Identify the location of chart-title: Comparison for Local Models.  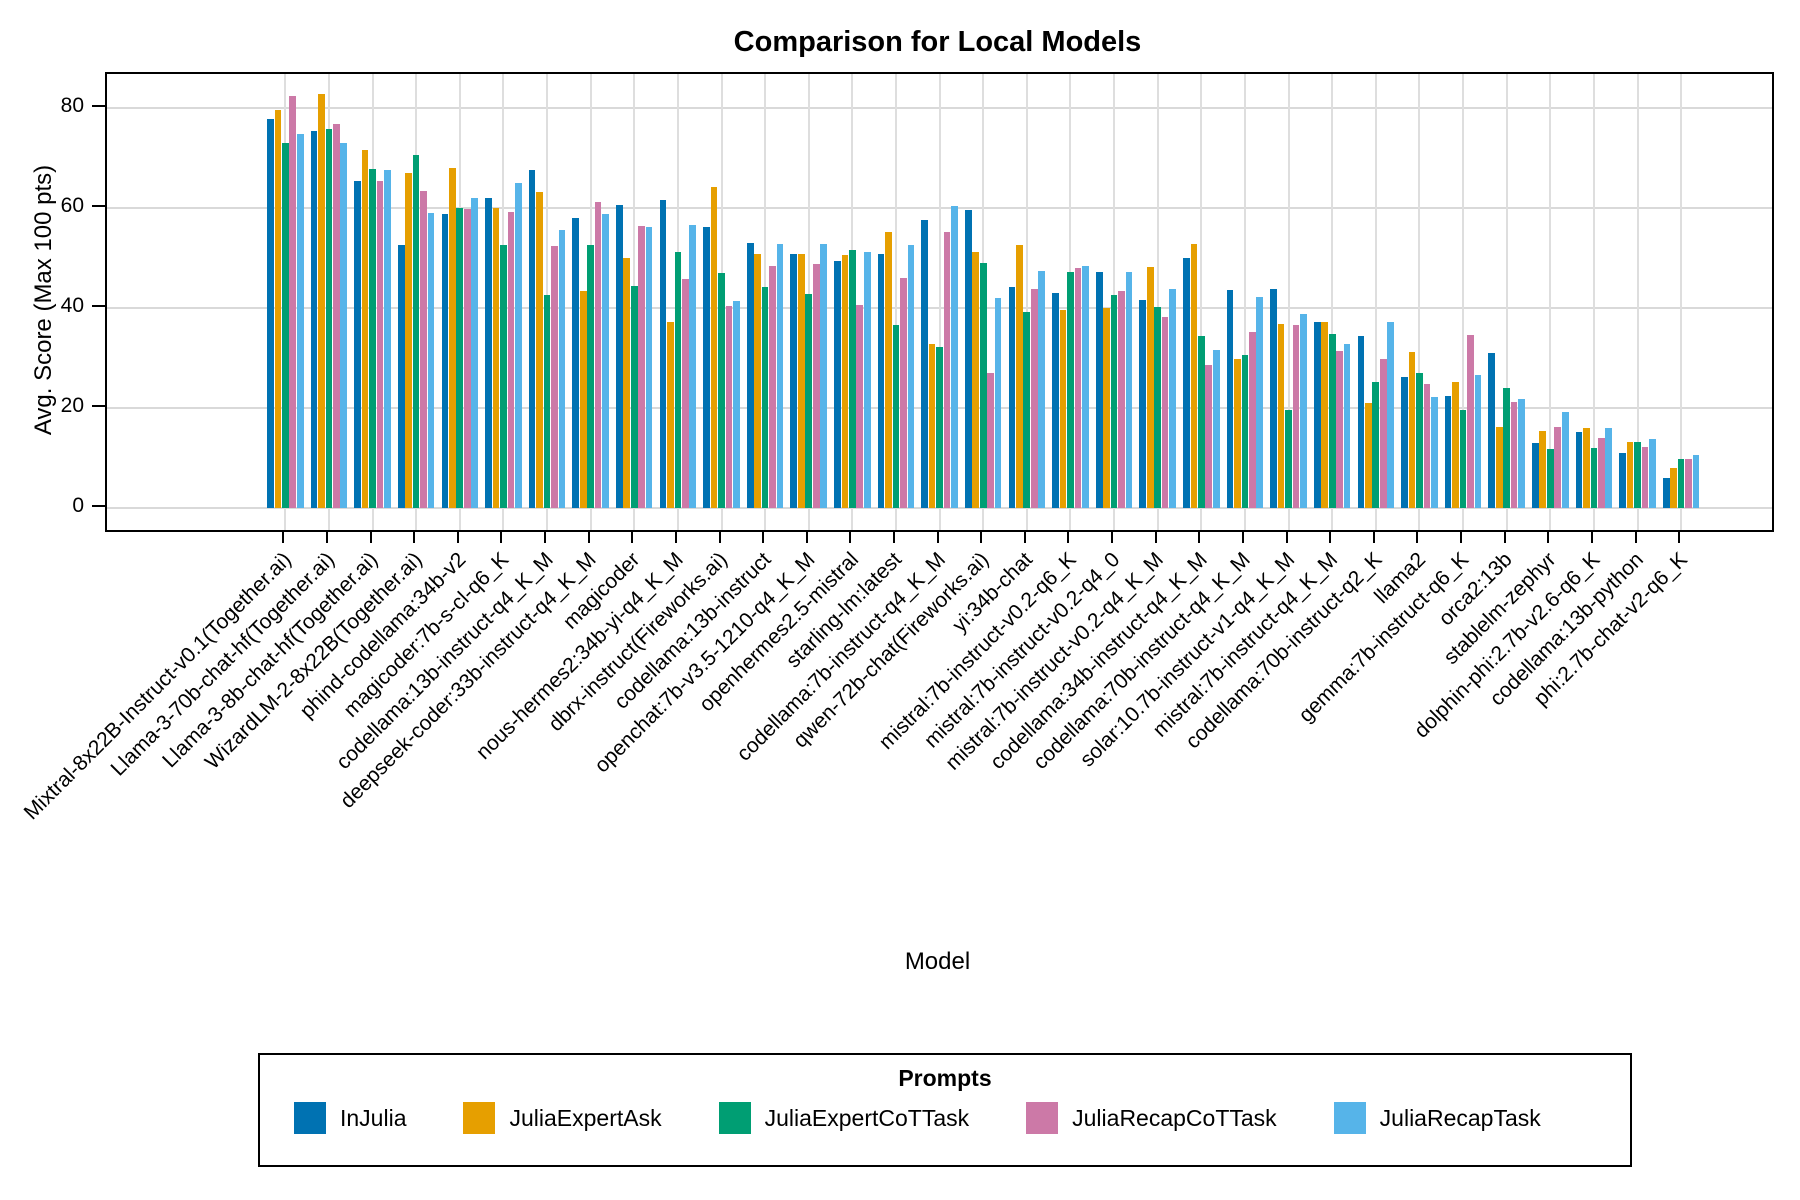
(937, 42).